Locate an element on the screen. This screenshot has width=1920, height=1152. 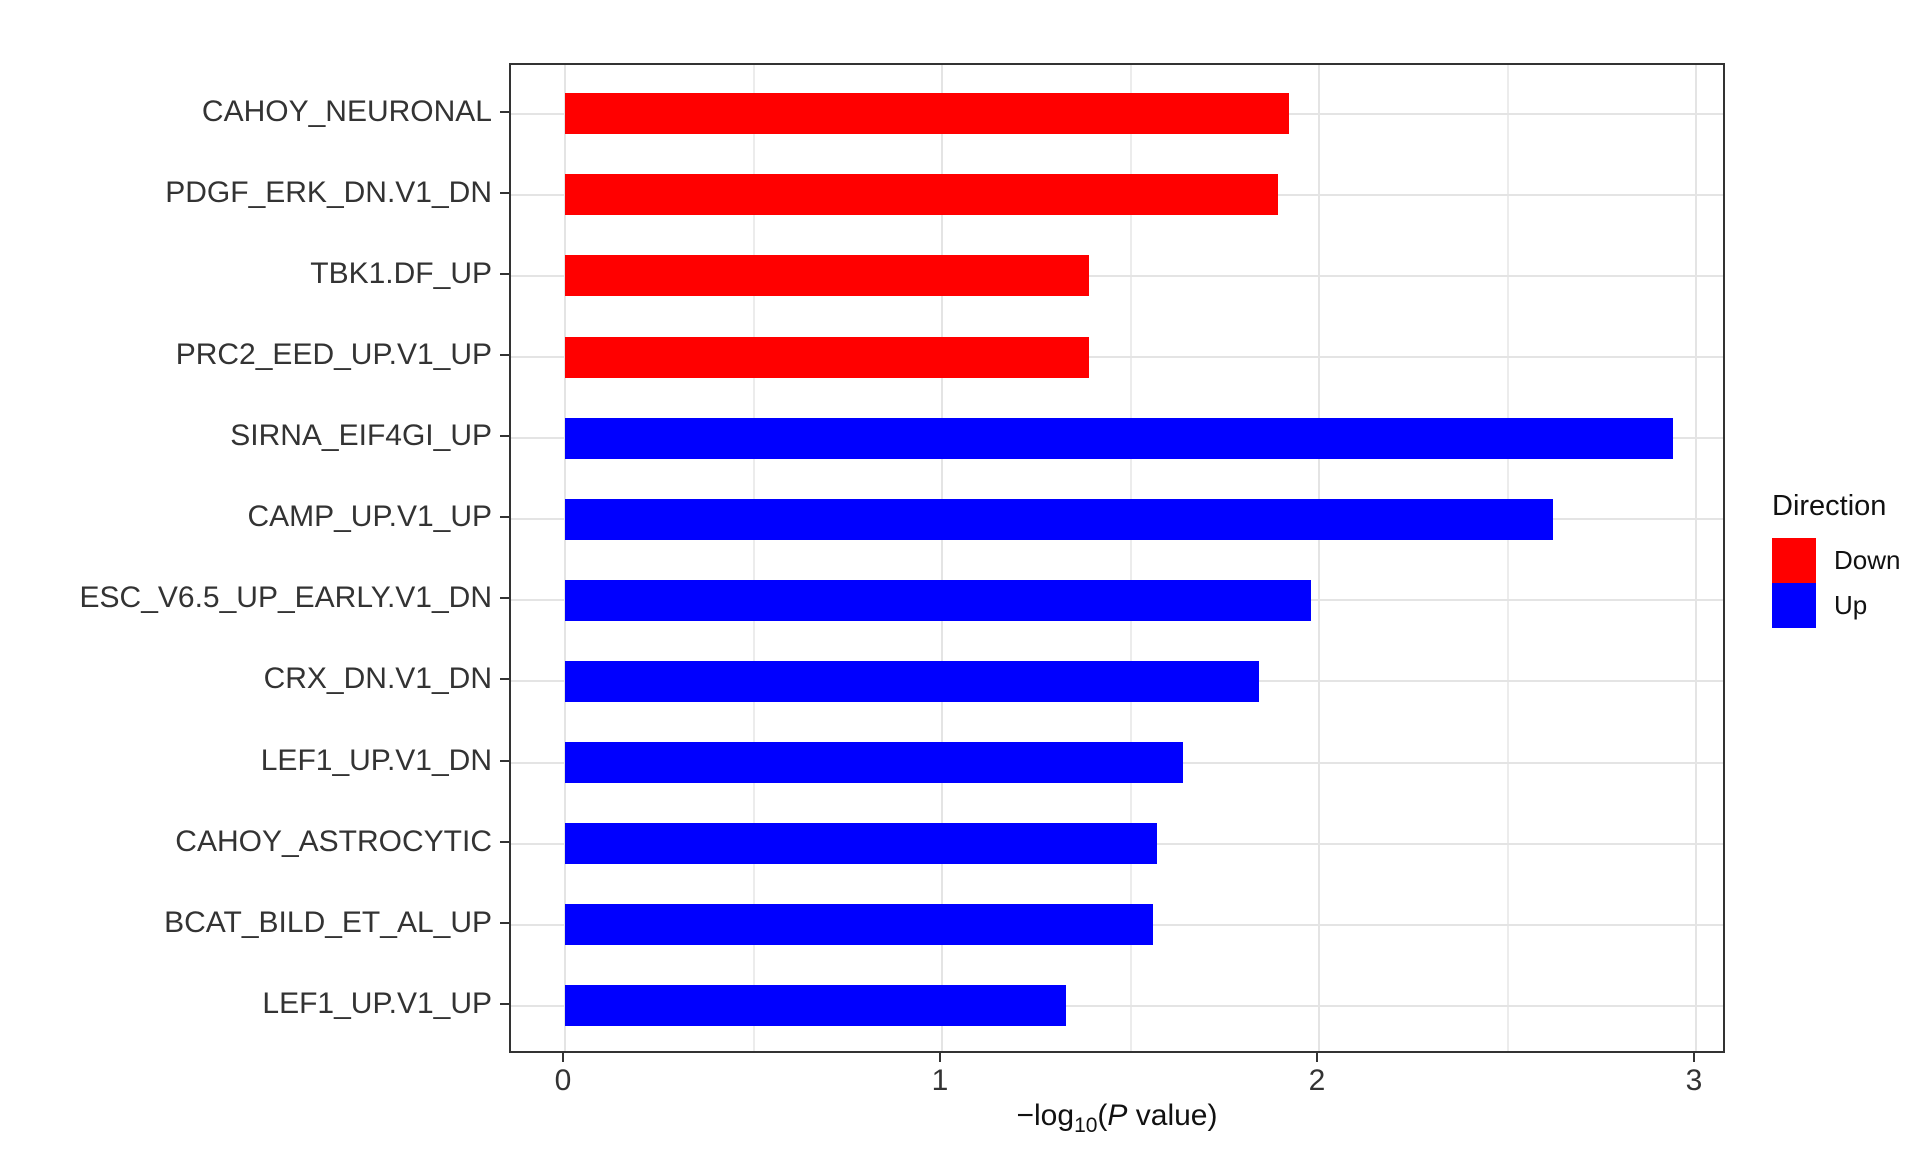
y-axis-label: PRC2_EED_UP.V1_UP is located at coordinates (333, 354).